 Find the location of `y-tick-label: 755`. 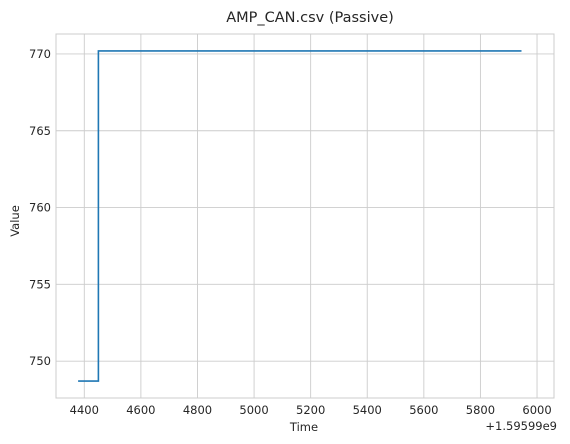

y-tick-label: 755 is located at coordinates (40, 284).